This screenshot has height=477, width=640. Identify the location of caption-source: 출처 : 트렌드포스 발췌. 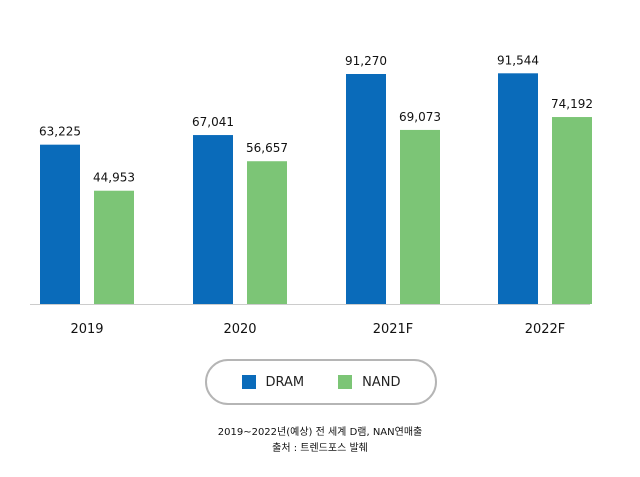
(320, 448).